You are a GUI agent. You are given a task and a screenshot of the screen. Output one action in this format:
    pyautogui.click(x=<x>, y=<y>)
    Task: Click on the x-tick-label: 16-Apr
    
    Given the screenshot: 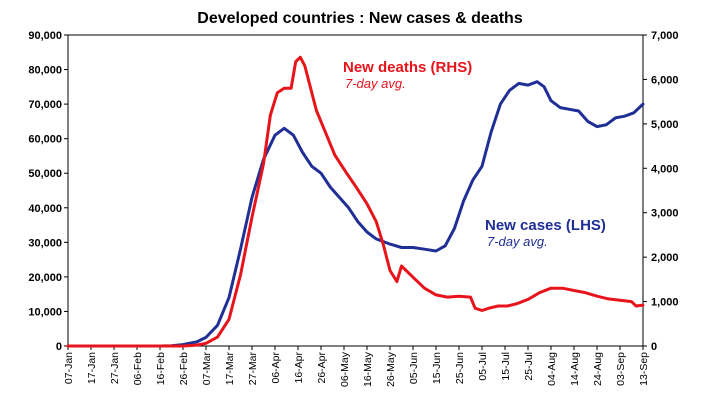 What is the action you would take?
    pyautogui.click(x=299, y=367)
    